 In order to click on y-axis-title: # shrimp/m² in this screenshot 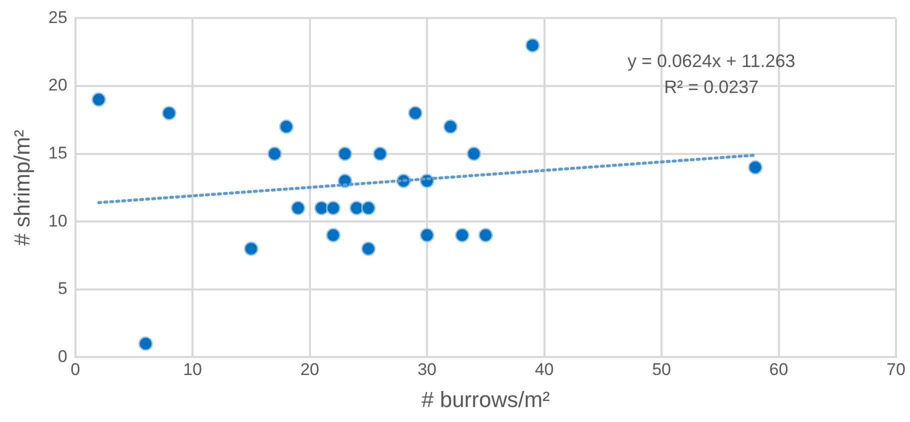, I will do `click(21, 188)`.